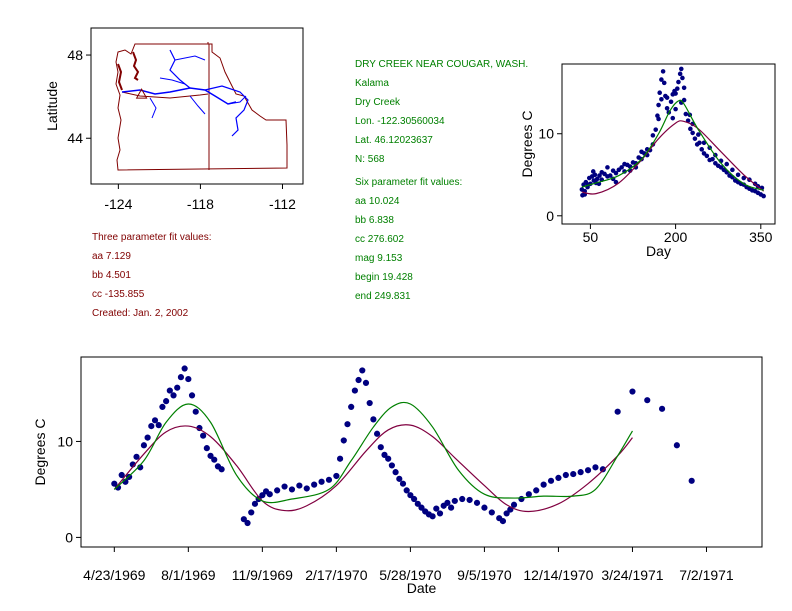 This screenshot has height=611, width=792. I want to click on map-river-john-day, so click(197, 105).